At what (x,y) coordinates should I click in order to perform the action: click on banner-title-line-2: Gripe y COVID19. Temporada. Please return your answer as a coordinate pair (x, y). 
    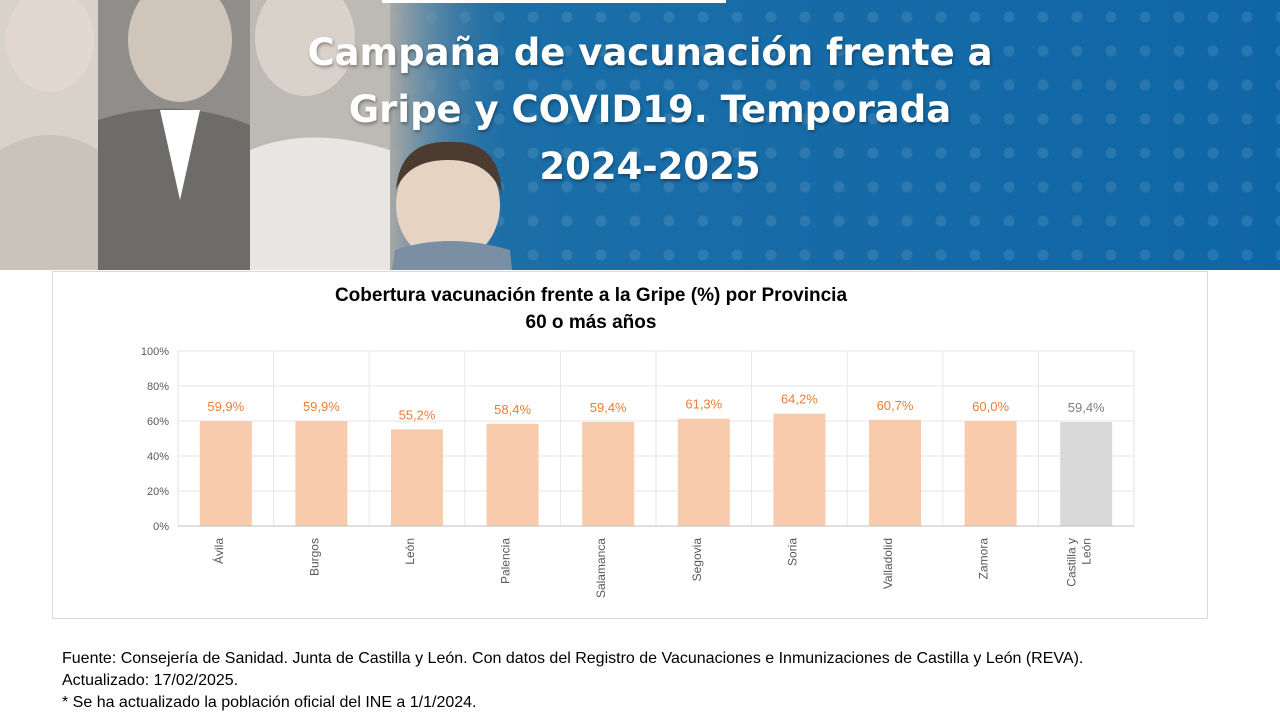
    Looking at the image, I should click on (650, 109).